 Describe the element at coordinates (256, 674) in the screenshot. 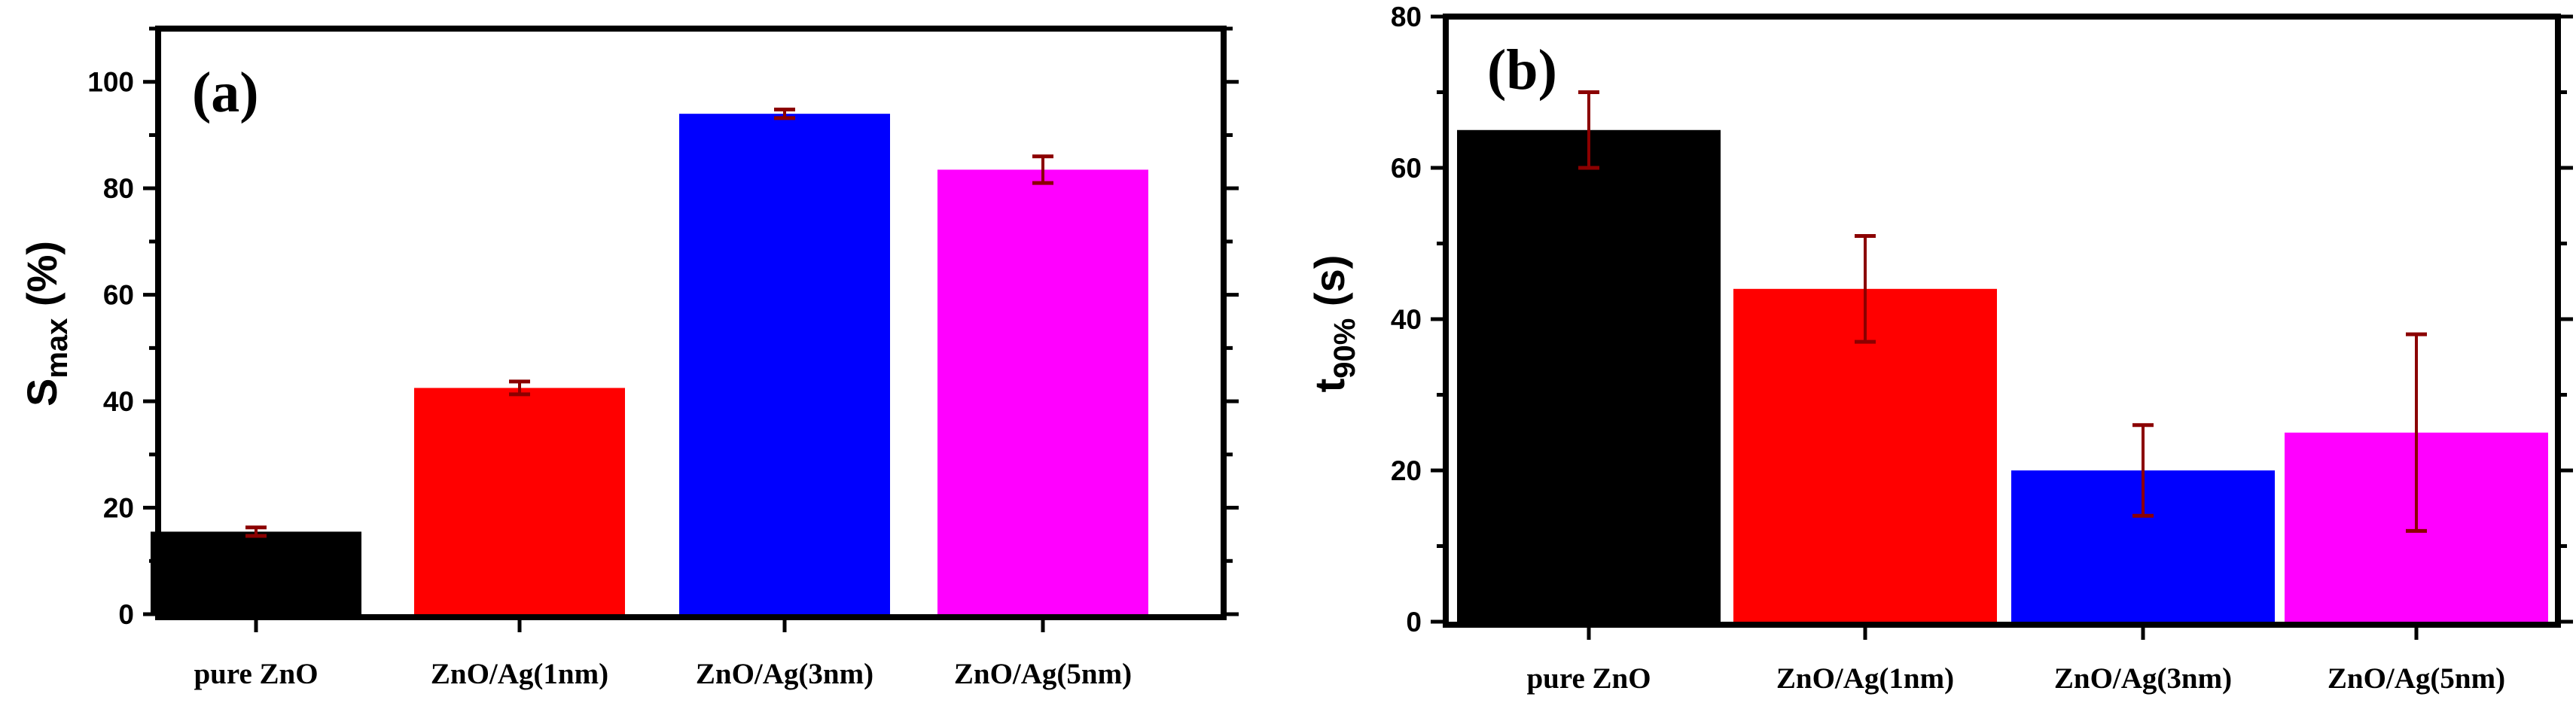

I see `x-tick-label-a-1: pure ZnO` at that location.